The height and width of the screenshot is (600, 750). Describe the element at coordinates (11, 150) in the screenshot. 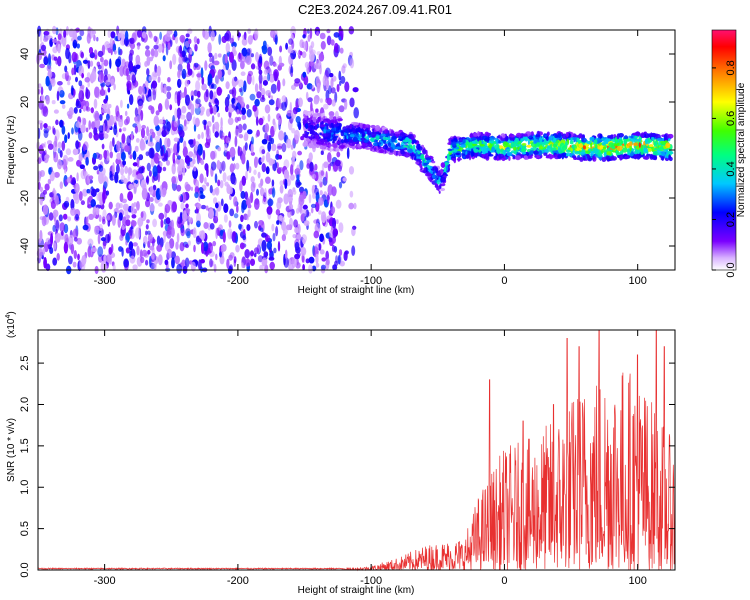

I see `spectrogram-y-title: Frequency (Hz)` at that location.